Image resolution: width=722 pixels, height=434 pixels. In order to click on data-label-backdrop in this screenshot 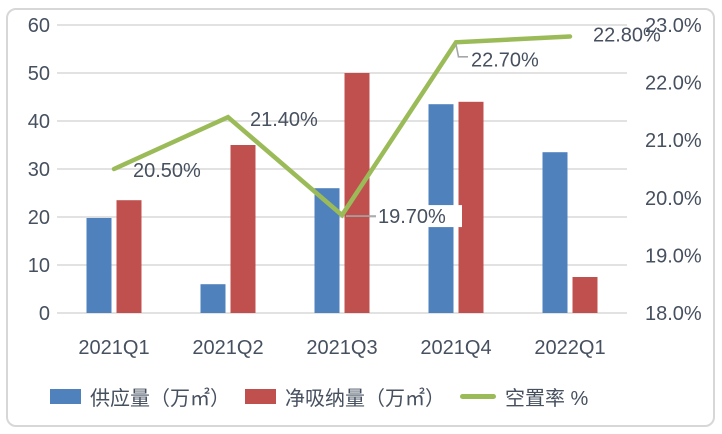, I will do `click(419, 216)`.